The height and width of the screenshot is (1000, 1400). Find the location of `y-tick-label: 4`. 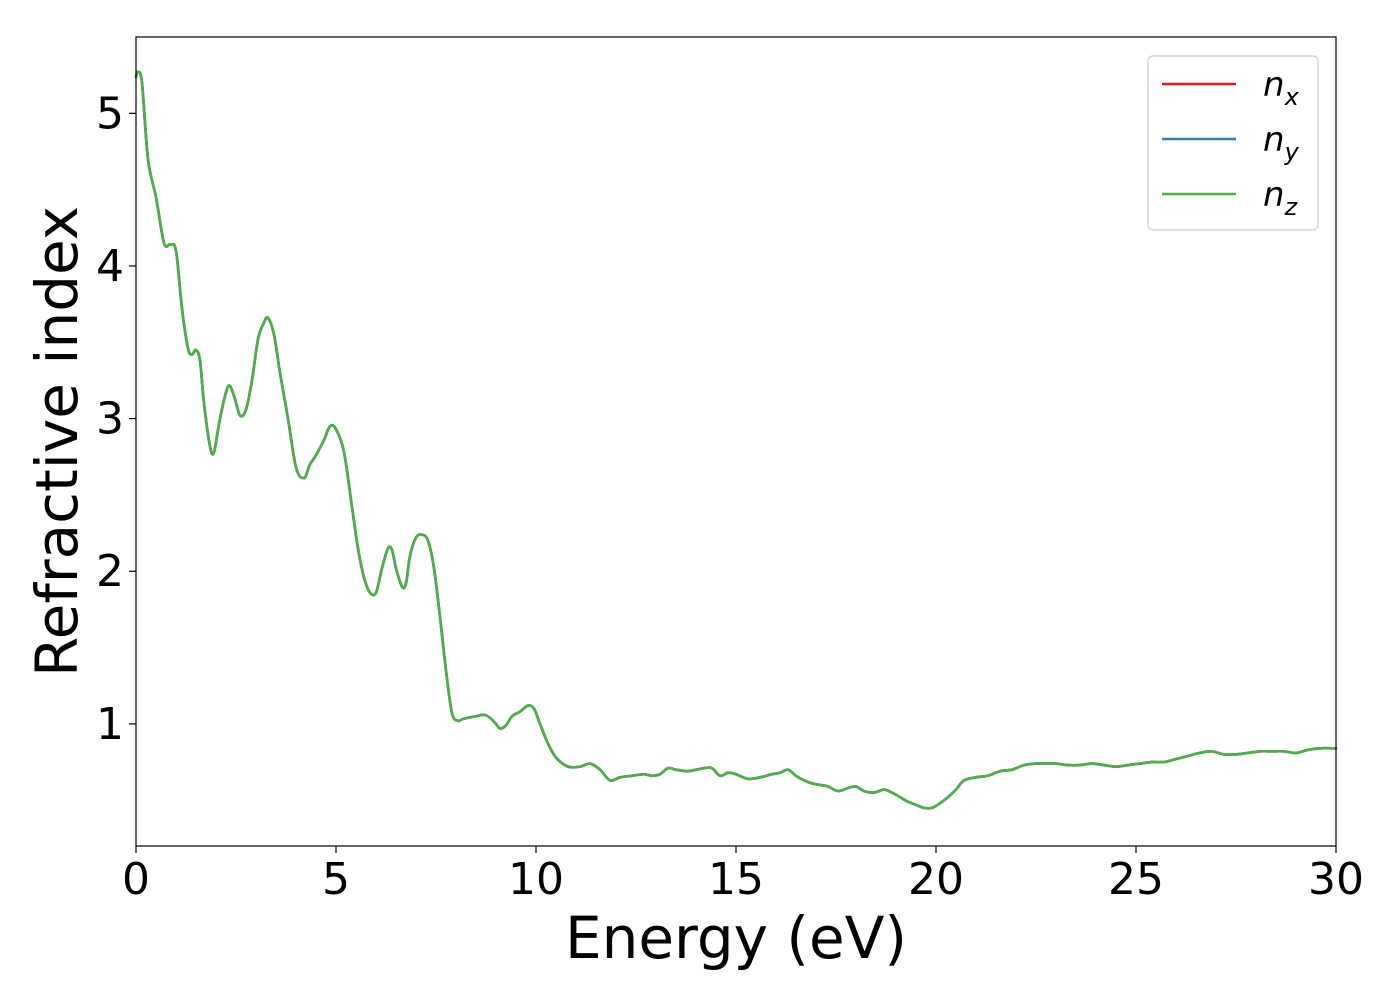

y-tick-label: 4 is located at coordinates (110, 266).